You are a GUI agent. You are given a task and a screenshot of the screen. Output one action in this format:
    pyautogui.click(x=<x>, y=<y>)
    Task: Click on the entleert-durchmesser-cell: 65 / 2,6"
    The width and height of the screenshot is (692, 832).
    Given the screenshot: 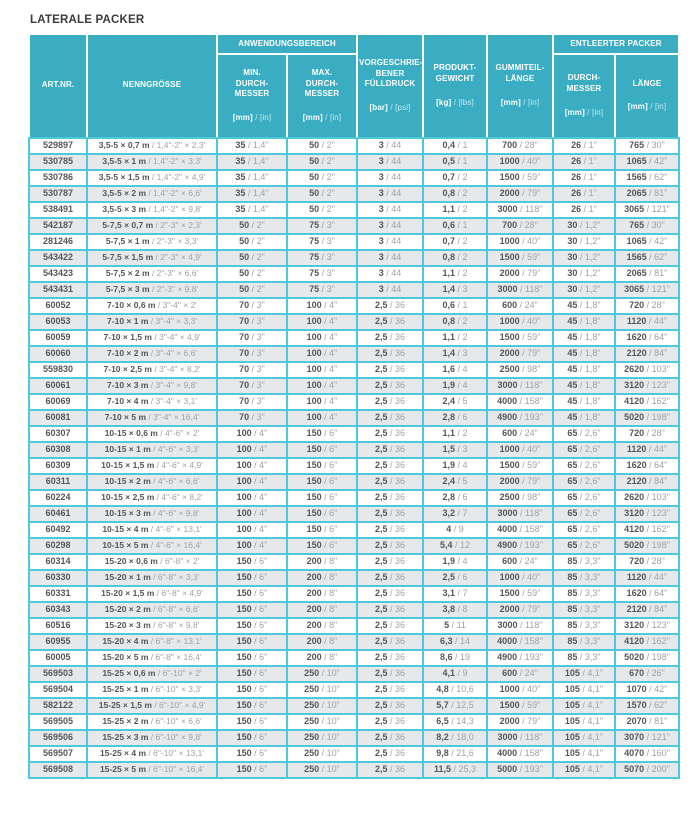 What is the action you would take?
    pyautogui.click(x=584, y=545)
    